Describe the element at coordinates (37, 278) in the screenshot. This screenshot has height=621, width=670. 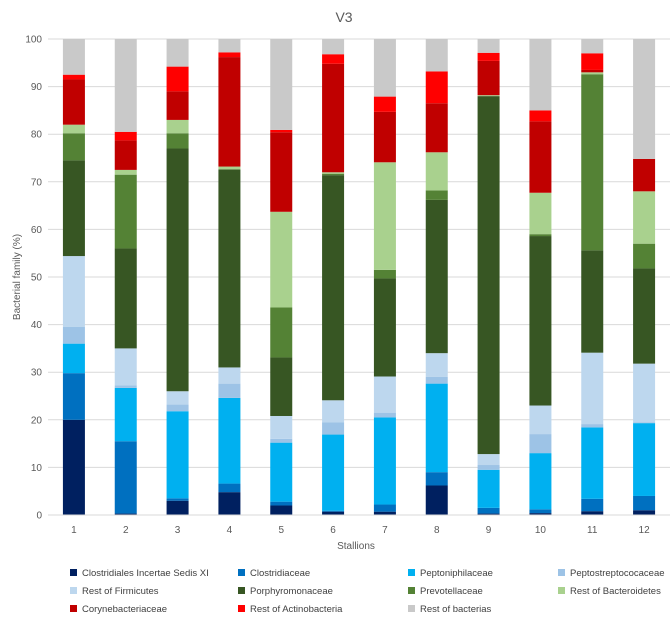
I see `y-tick-label: 50` at that location.